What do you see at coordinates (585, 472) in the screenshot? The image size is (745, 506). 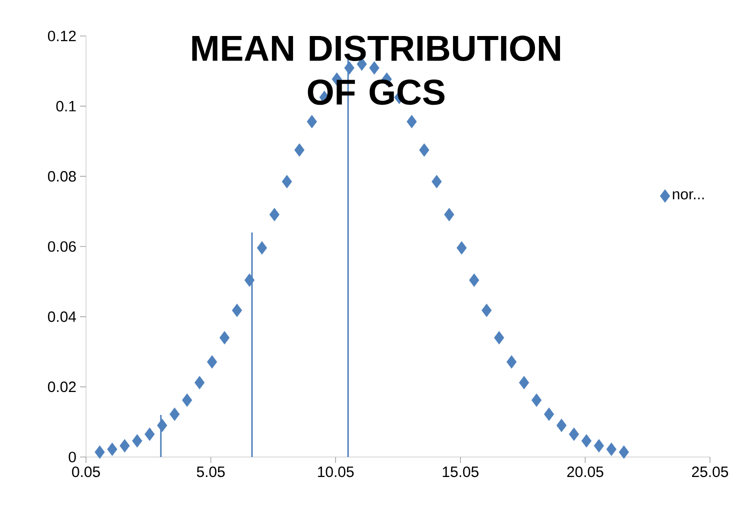 I see `x-tick-label: 20.05` at bounding box center [585, 472].